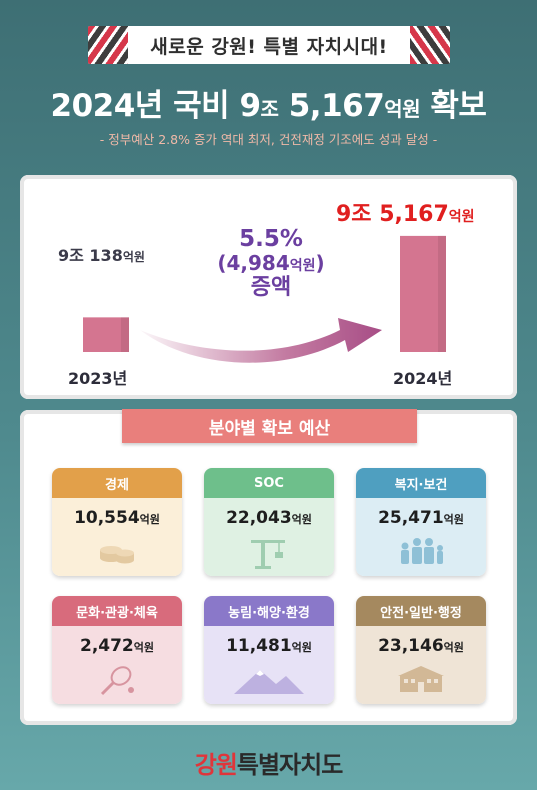 This screenshot has height=790, width=537. I want to click on sector-card-economy: 경제 10,554억원, so click(117, 522).